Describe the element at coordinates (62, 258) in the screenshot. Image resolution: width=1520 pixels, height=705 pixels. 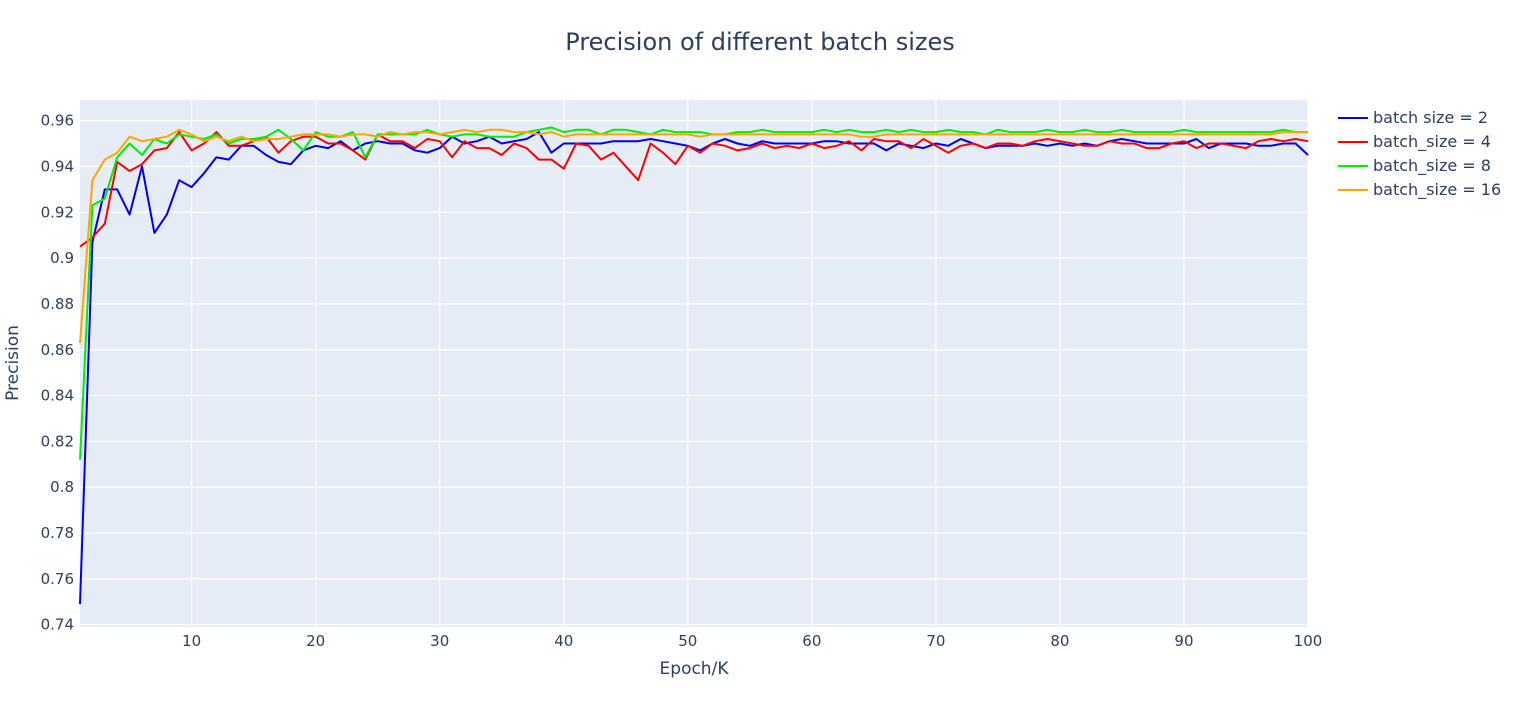
I see `y-tick-label: 0.9` at that location.